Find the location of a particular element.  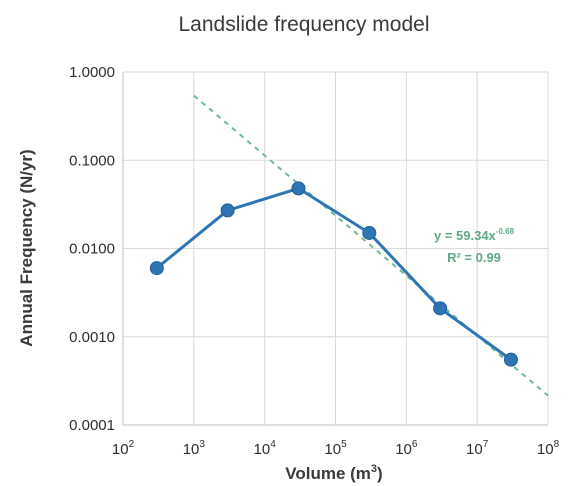

y-axis-title: Annual Frequency (N/yr) is located at coordinates (26, 247).